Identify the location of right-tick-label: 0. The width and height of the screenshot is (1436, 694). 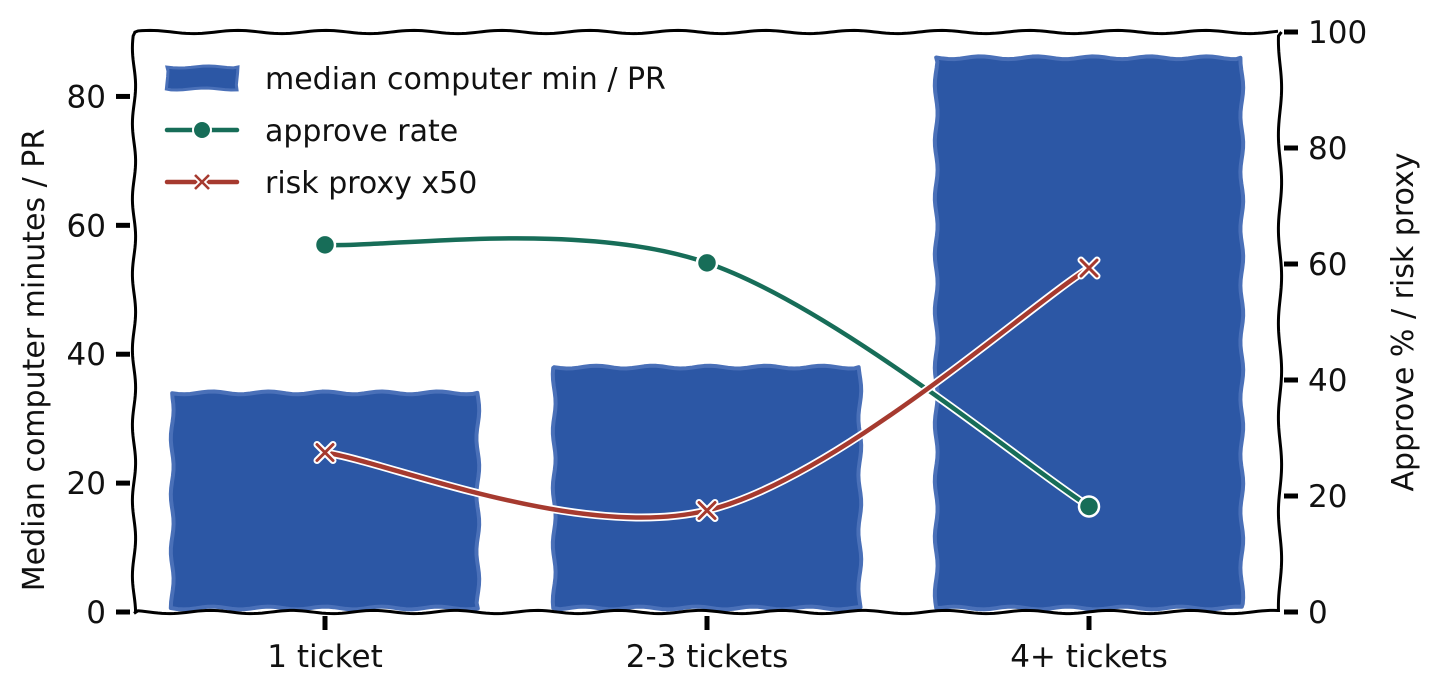
(1318, 613).